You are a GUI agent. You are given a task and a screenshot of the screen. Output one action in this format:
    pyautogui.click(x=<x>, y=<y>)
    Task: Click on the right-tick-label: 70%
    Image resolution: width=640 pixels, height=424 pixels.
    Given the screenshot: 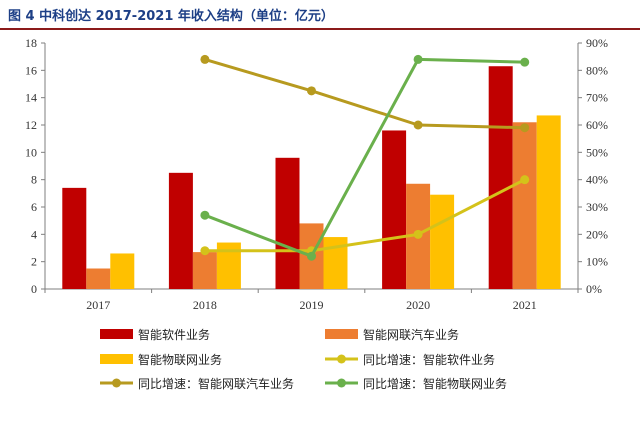 What is the action you would take?
    pyautogui.click(x=597, y=98)
    